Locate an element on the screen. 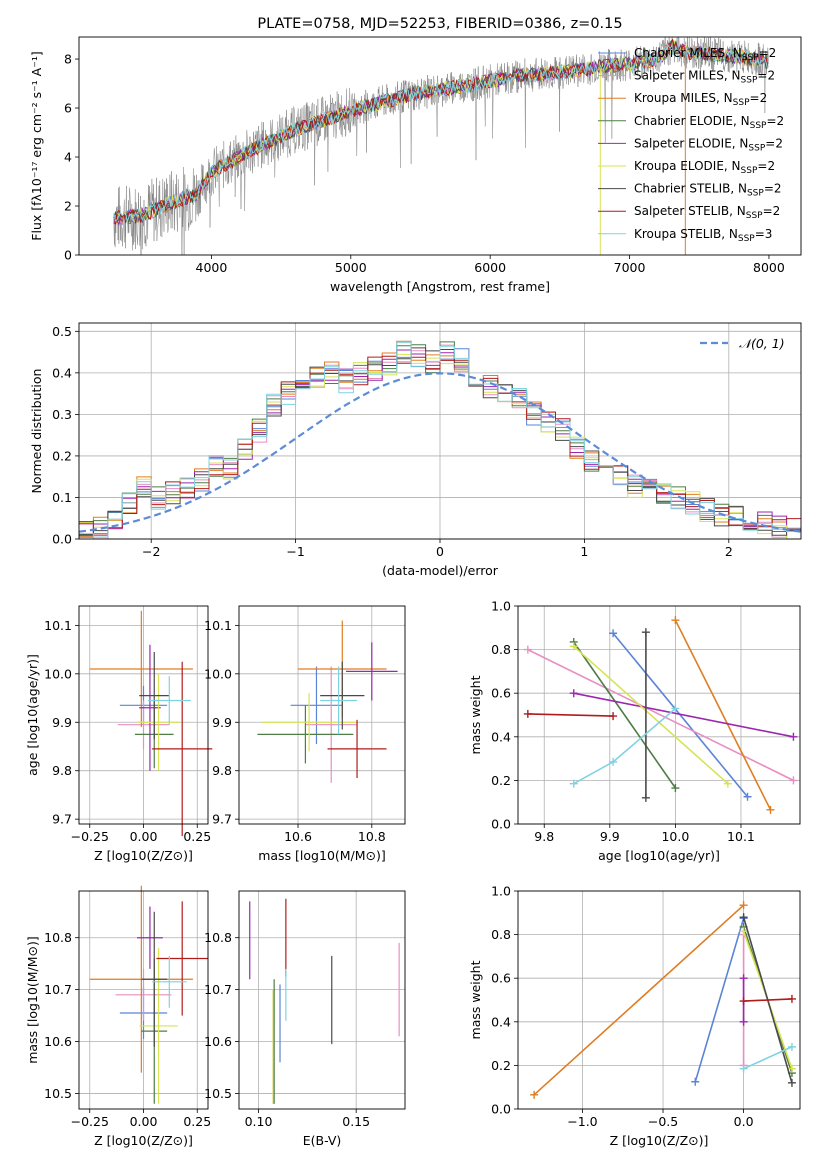  legend-label: Chabrier ELODIE, NSSP=2 is located at coordinates (709, 122).